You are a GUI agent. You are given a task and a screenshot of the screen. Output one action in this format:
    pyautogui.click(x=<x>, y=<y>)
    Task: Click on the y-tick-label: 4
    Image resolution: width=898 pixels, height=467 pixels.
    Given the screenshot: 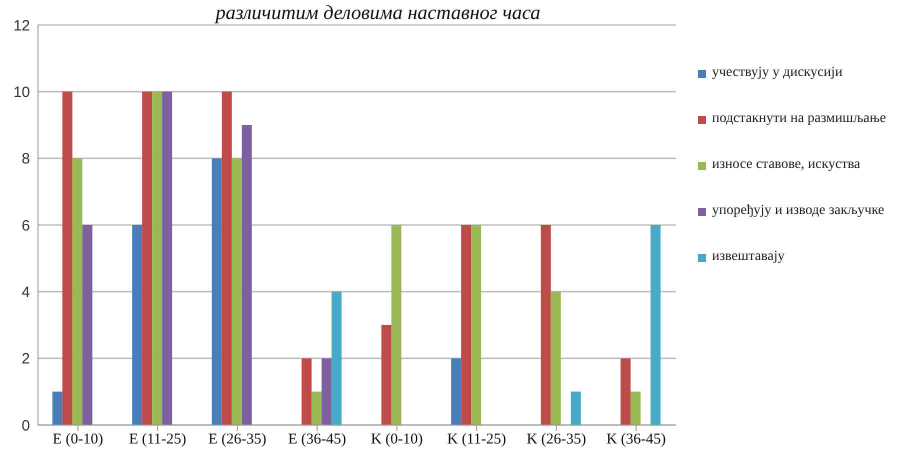 What is the action you would take?
    pyautogui.click(x=26, y=292)
    